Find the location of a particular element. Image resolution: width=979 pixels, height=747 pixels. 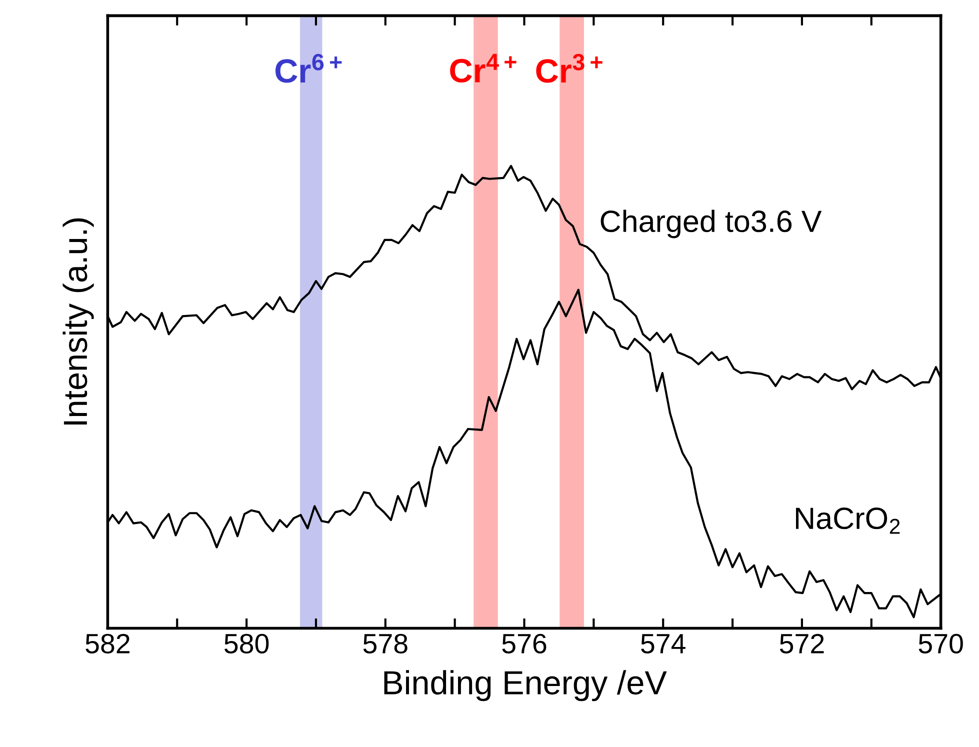

series-label: NaCrO$_{2}$ is located at coordinates (848, 521).